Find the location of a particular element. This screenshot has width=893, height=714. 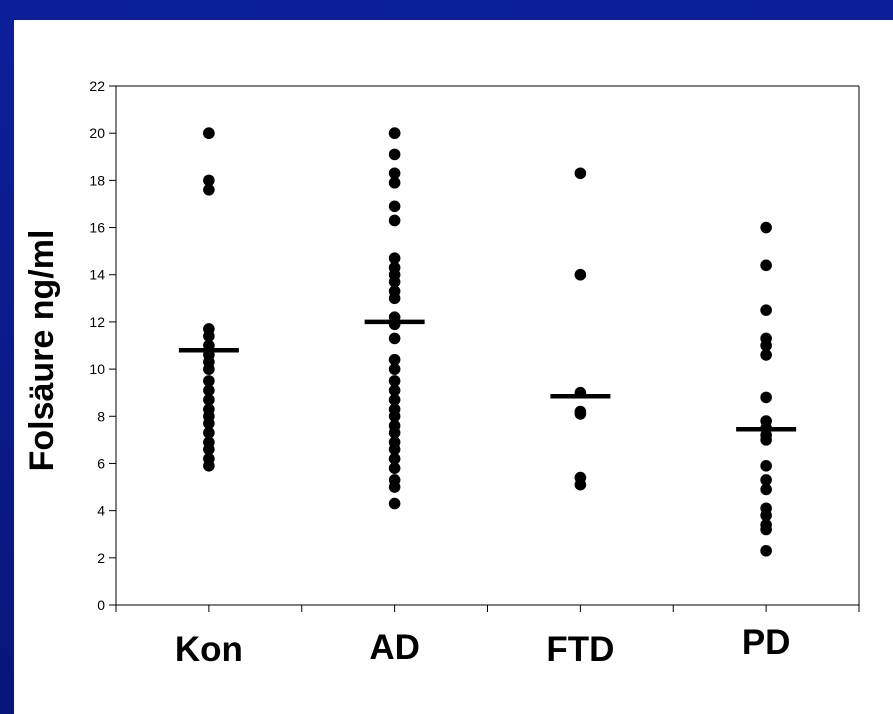

y-tick-label: 2 is located at coordinates (101, 558).